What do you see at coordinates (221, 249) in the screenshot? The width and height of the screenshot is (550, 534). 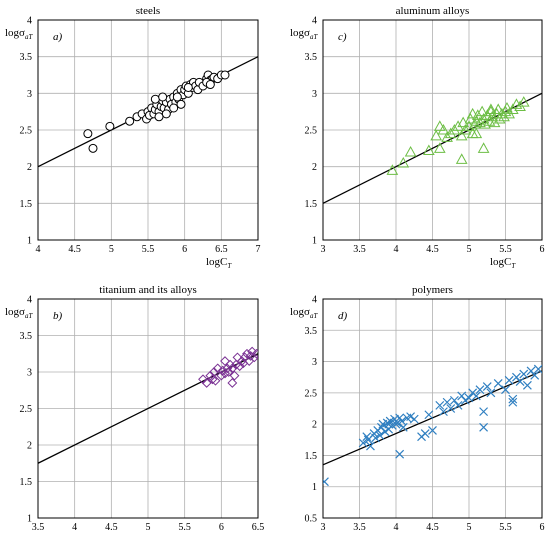 I see `x-tick-label: 6.5` at bounding box center [221, 249].